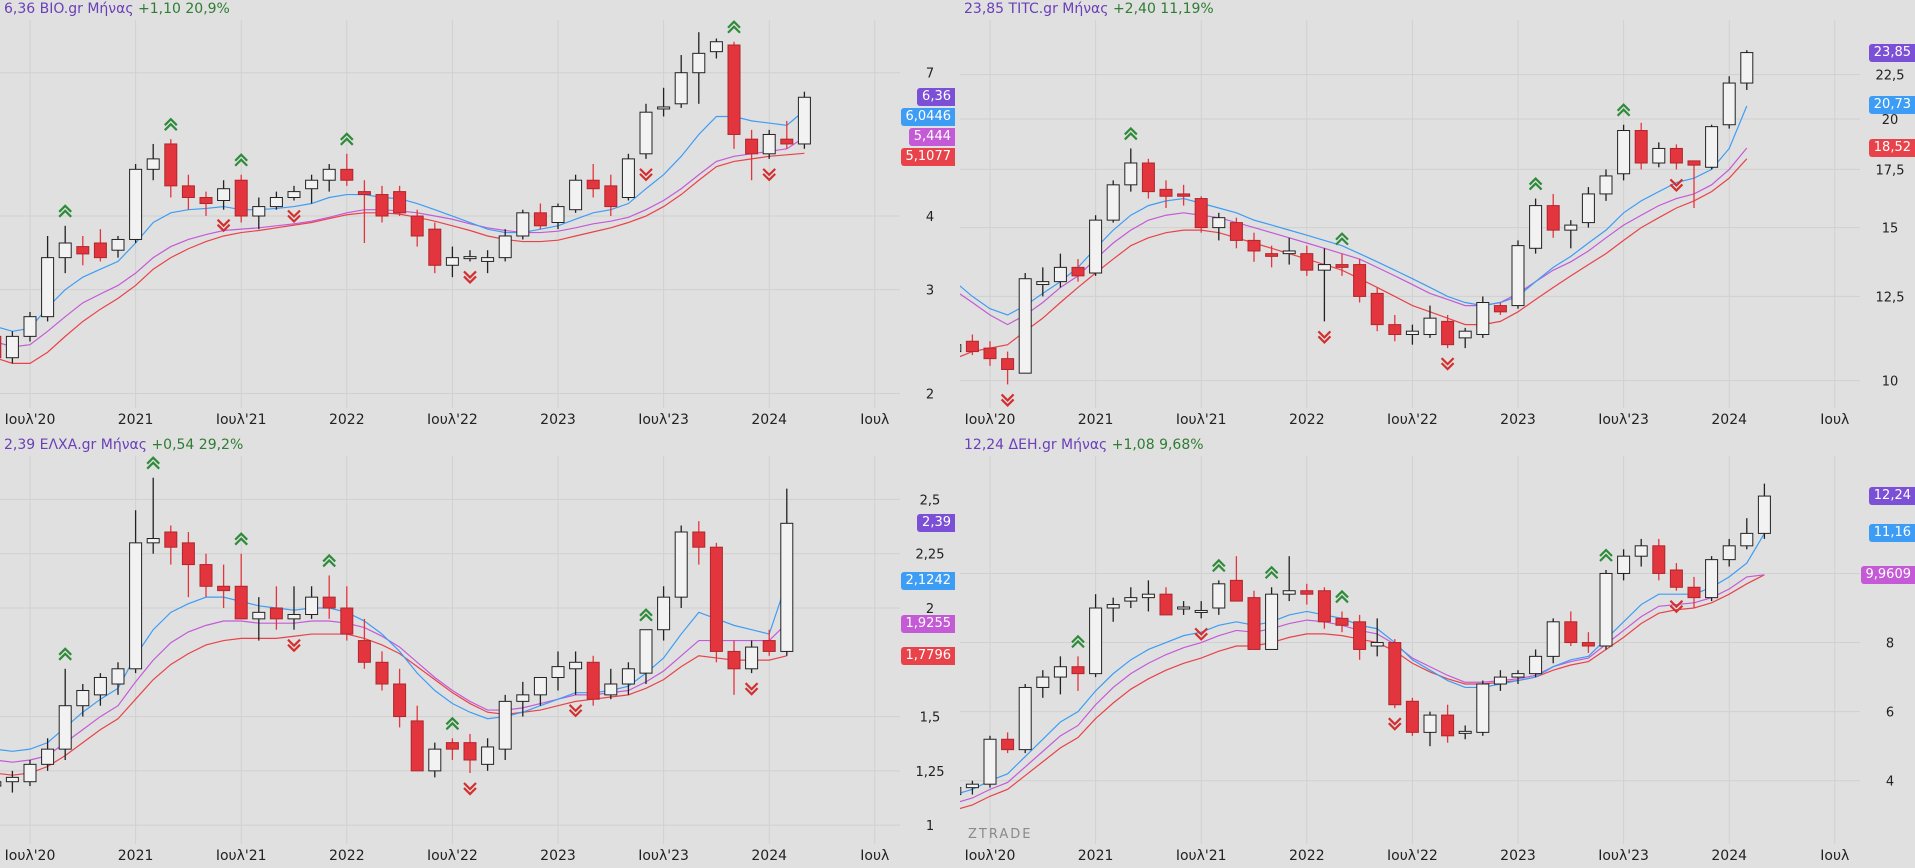 The height and width of the screenshot is (868, 1915). I want to click on price-badge: 1,9255, so click(927, 624).